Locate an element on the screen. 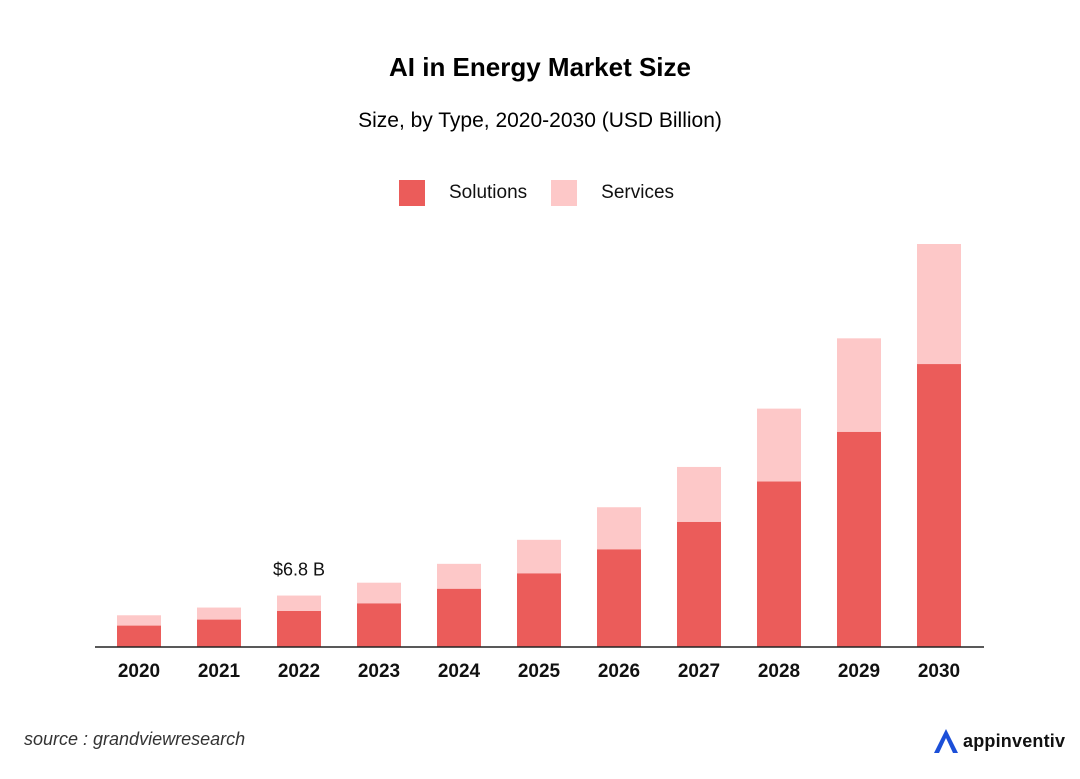  bar-services-2022 is located at coordinates (299, 603).